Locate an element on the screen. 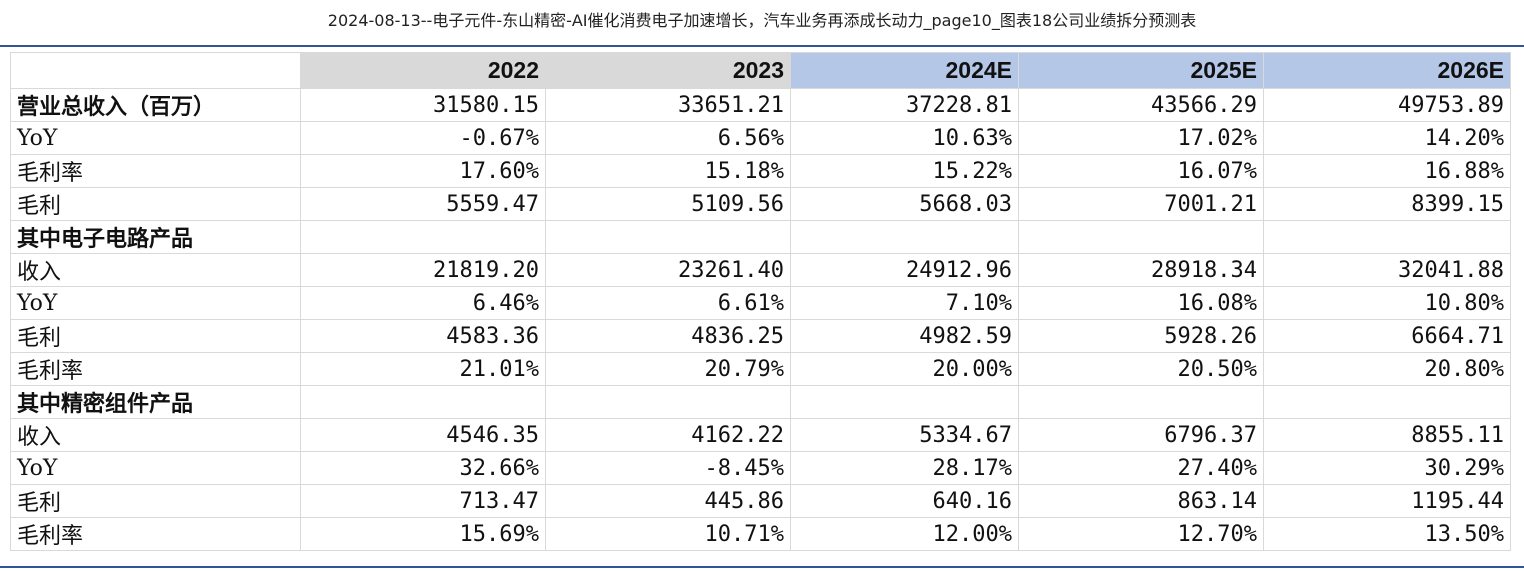 The width and height of the screenshot is (1524, 571). header-cell-blank is located at coordinates (155, 70).